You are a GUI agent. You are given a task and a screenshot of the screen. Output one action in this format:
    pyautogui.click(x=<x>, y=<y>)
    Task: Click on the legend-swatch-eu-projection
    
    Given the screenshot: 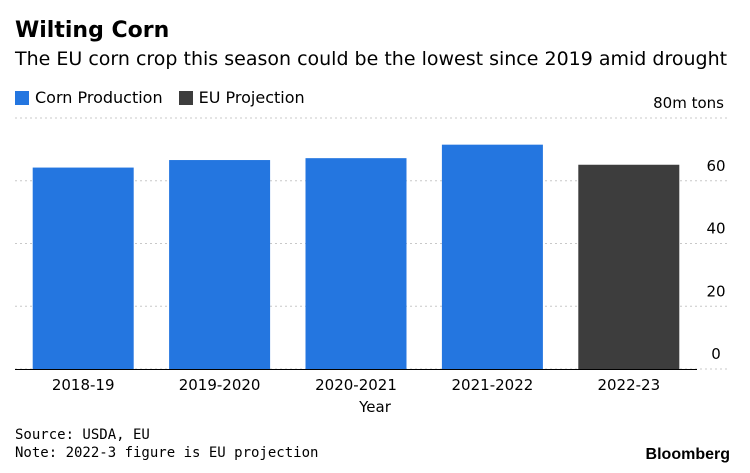 What is the action you would take?
    pyautogui.click(x=185, y=97)
    